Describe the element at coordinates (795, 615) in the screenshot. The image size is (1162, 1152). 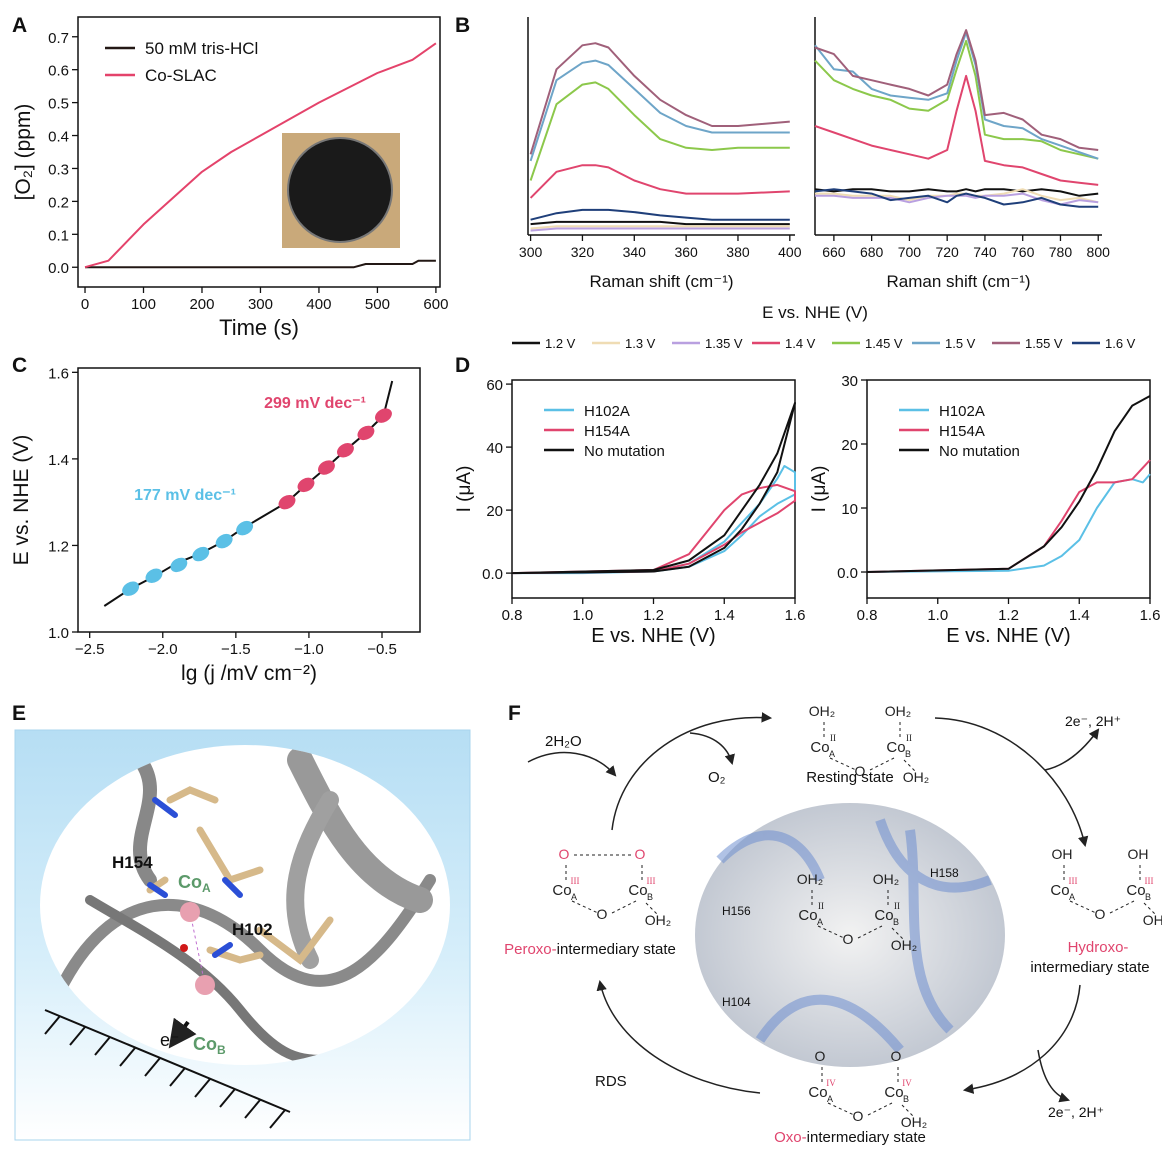
I see `x-tick-label: 1.6` at that location.